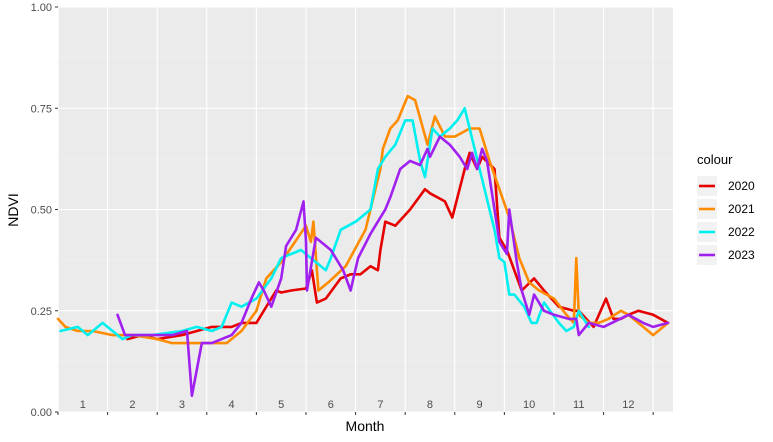 Image resolution: width=773 pixels, height=442 pixels. What do you see at coordinates (628, 405) in the screenshot?
I see `month-label: 12` at bounding box center [628, 405].